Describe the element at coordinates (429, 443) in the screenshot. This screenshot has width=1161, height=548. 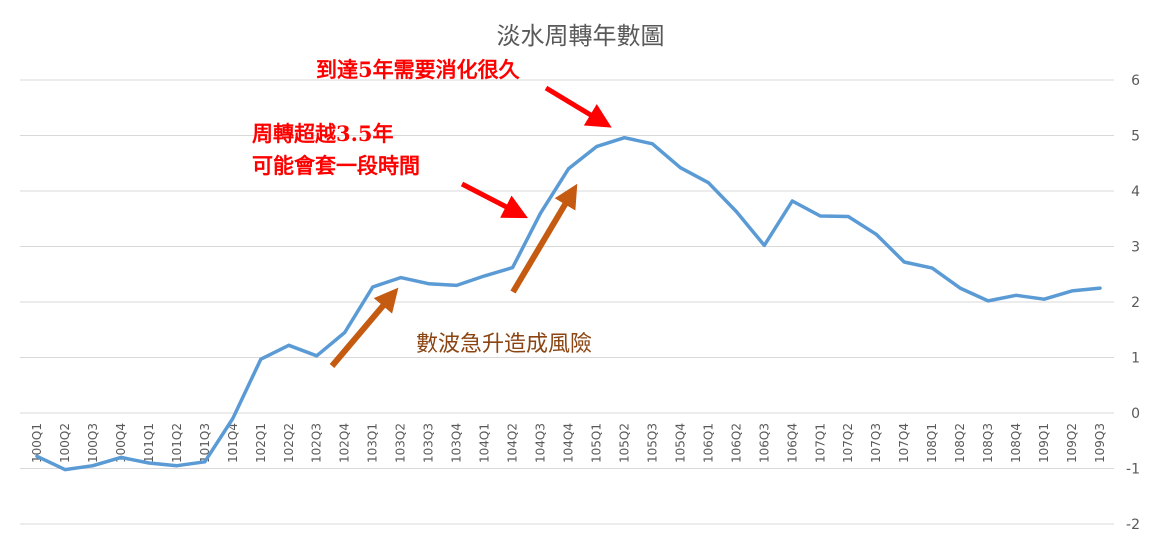
I see `x-tick-label: 103Q3` at that location.